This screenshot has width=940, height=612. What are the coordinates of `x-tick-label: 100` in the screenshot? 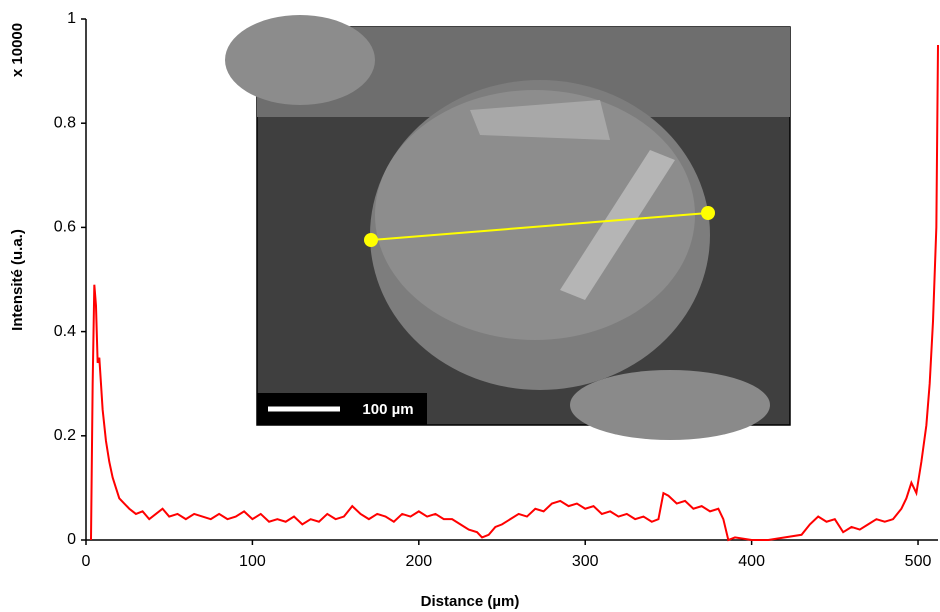 It's located at (252, 561).